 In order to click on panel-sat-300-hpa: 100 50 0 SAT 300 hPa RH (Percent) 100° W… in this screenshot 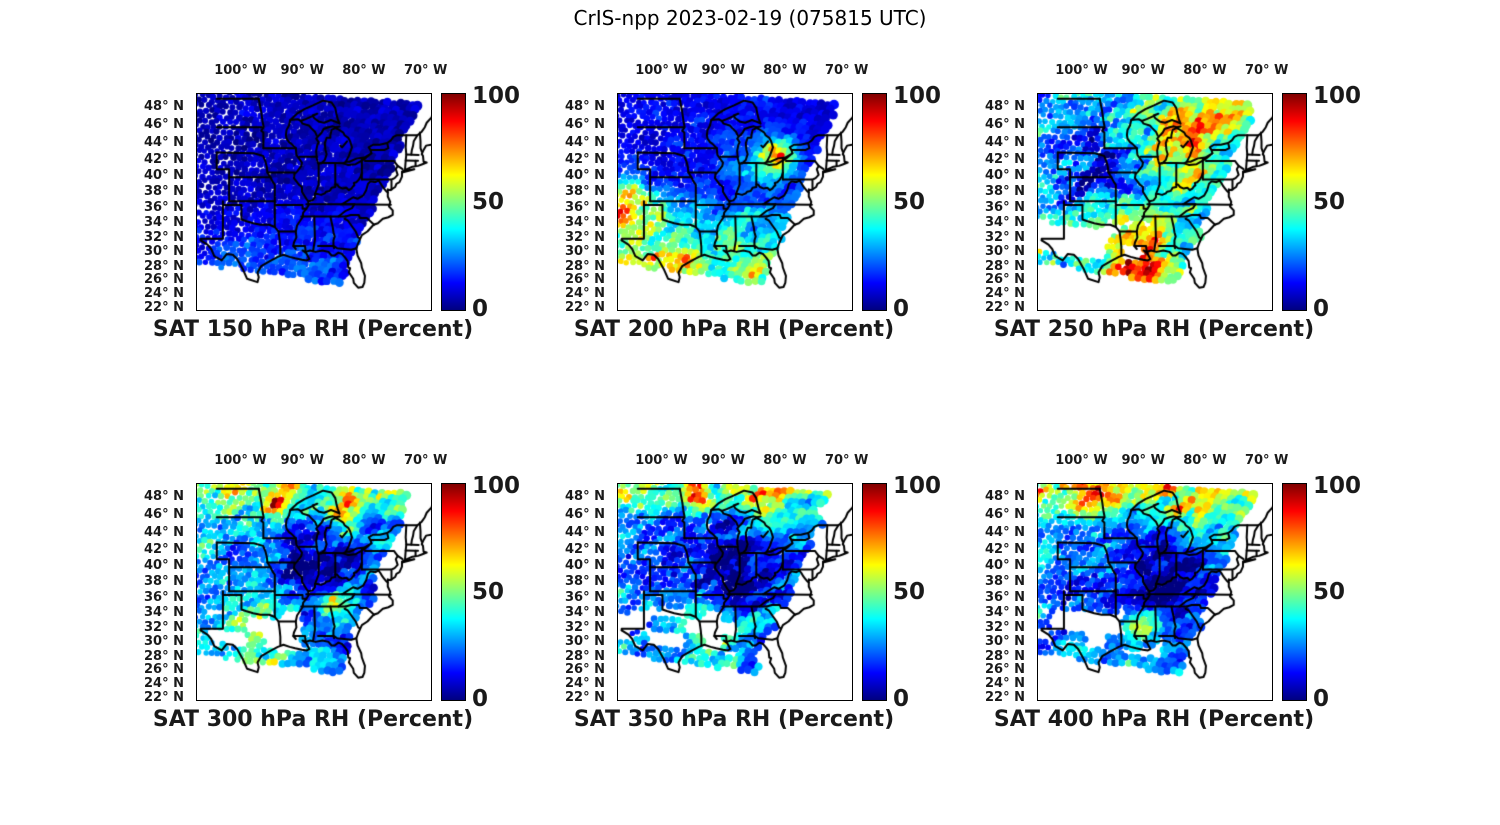, I will do `click(338, 591)`.